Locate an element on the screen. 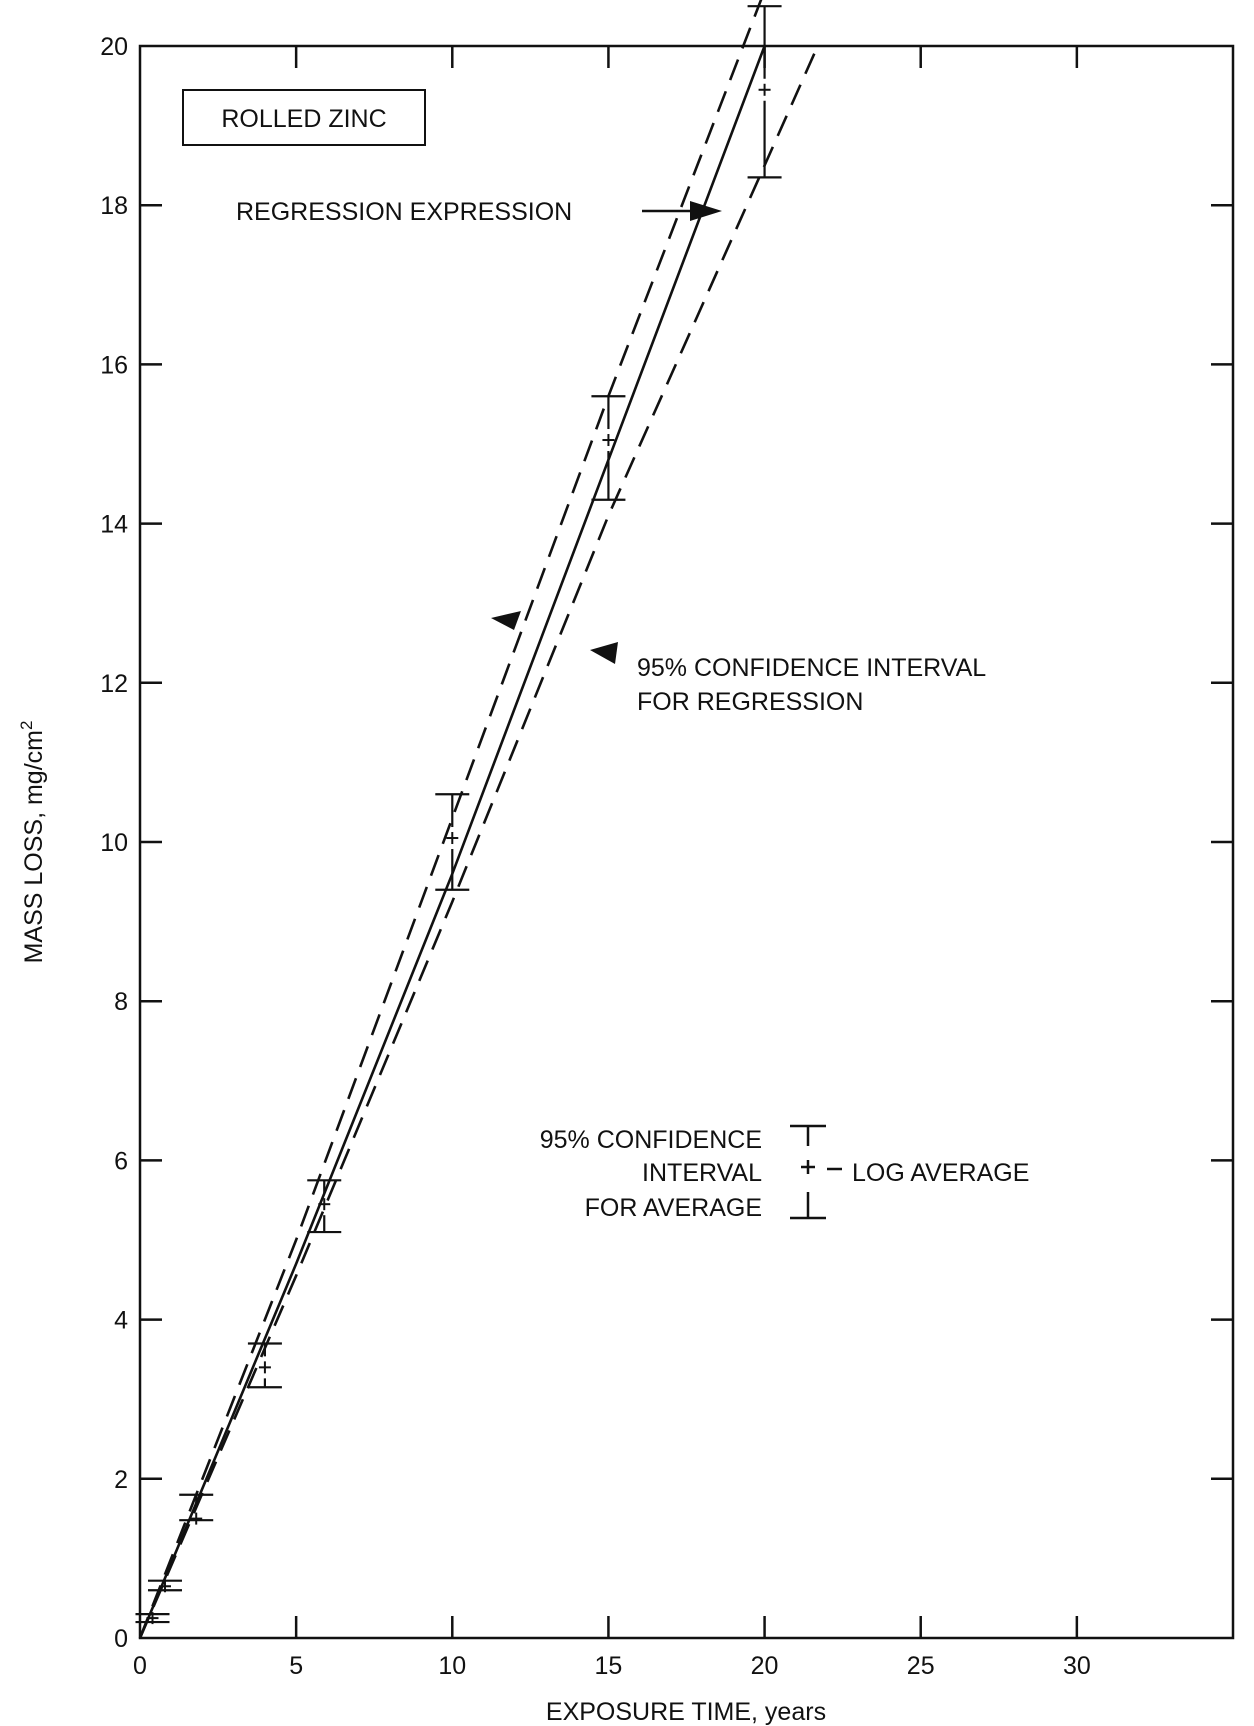 The width and height of the screenshot is (1254, 1726). conf-regression-line2: FOR REGRESSION is located at coordinates (750, 702).